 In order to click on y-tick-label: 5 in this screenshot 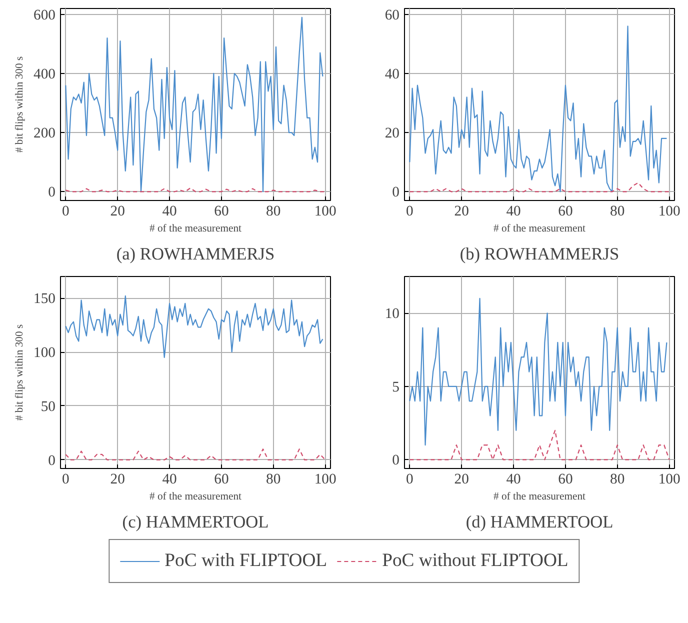, I will do `click(396, 387)`.